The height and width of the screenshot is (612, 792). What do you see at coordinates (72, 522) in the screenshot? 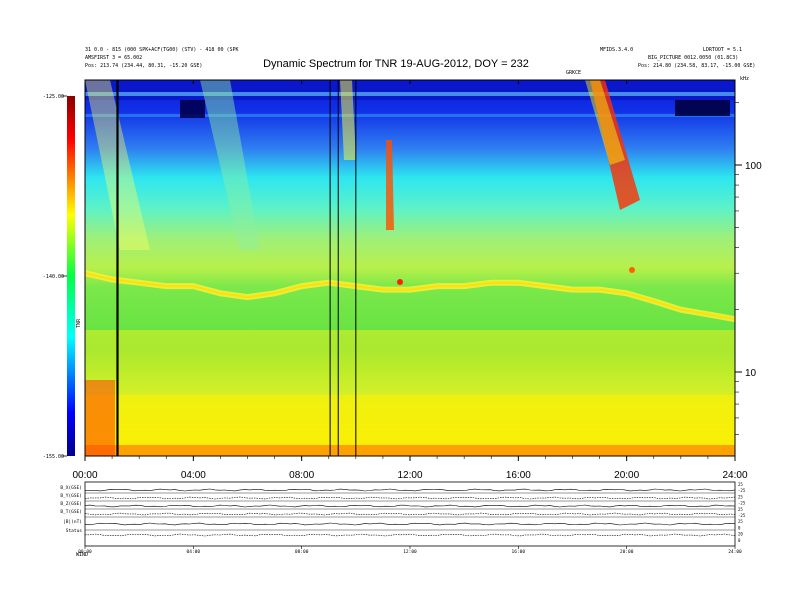
I see `bottom-row-label: |B|(nT)` at bounding box center [72, 522].